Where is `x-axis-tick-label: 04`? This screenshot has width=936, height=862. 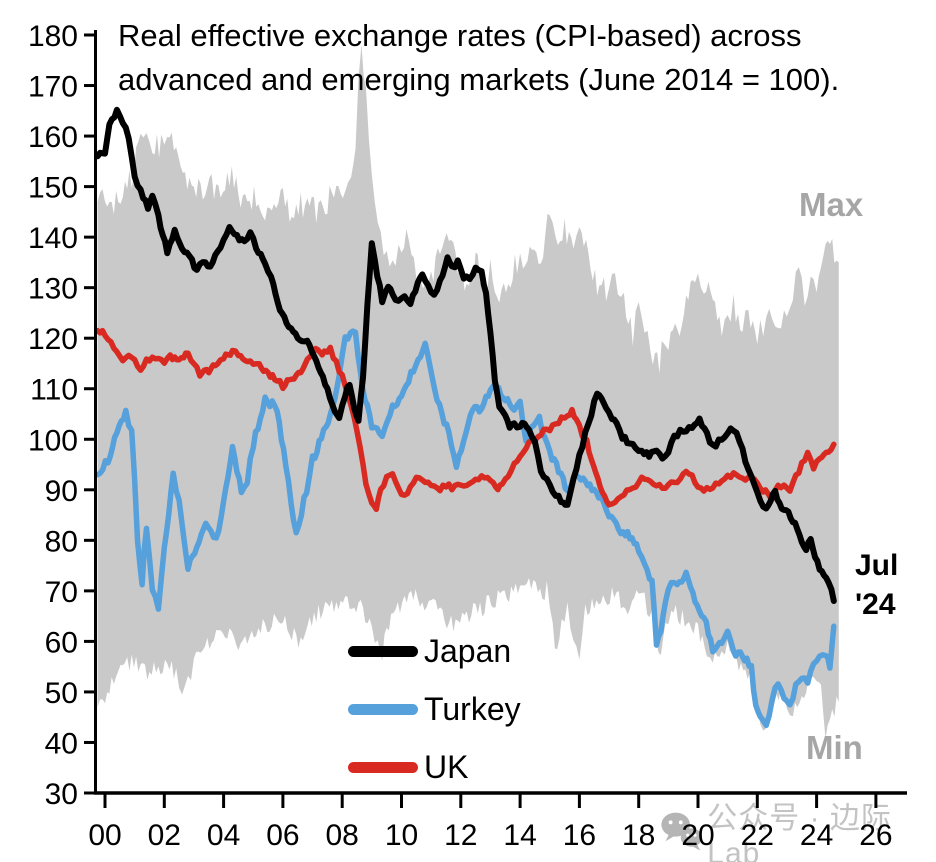
x-axis-tick-label: 04 is located at coordinates (223, 835).